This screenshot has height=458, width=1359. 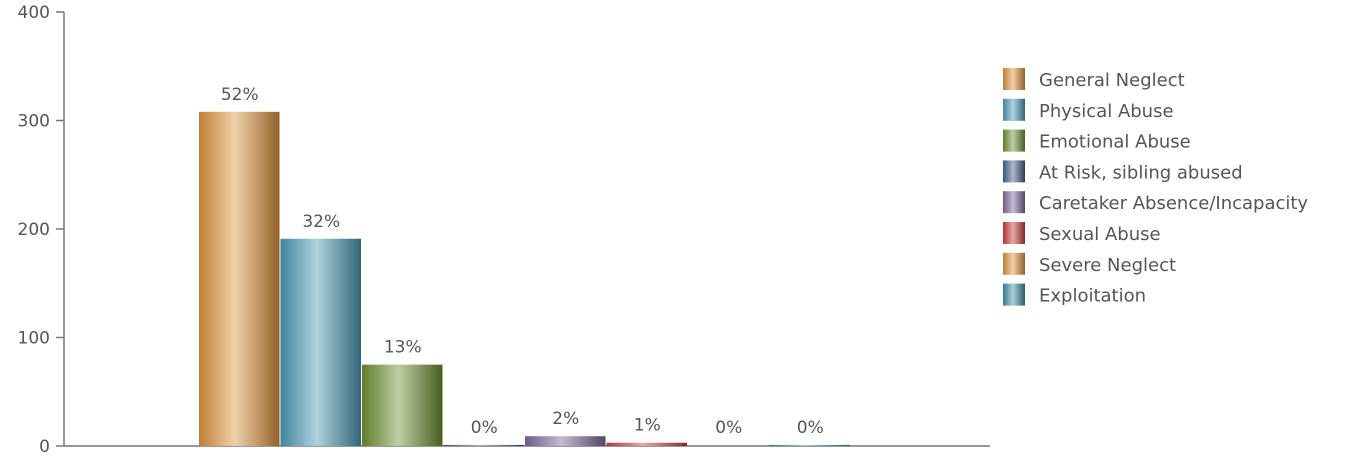 I want to click on bar-sexual-abuse, so click(x=646, y=444).